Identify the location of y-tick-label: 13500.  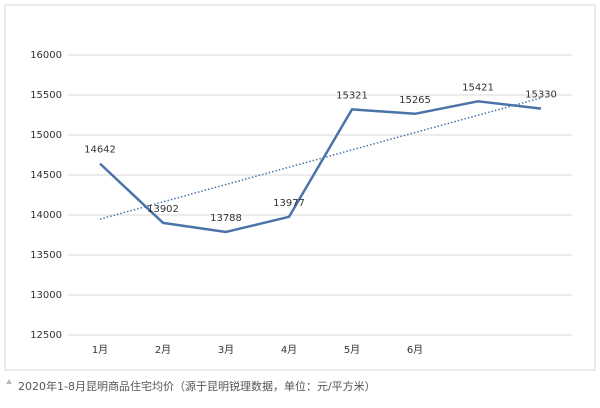
(46, 255).